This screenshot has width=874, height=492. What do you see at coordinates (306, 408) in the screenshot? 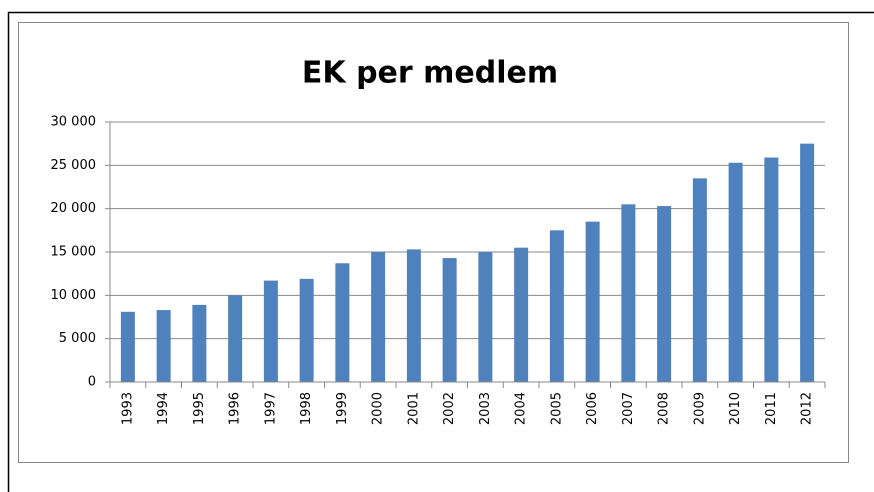
I see `x-tick-label: 1998` at bounding box center [306, 408].